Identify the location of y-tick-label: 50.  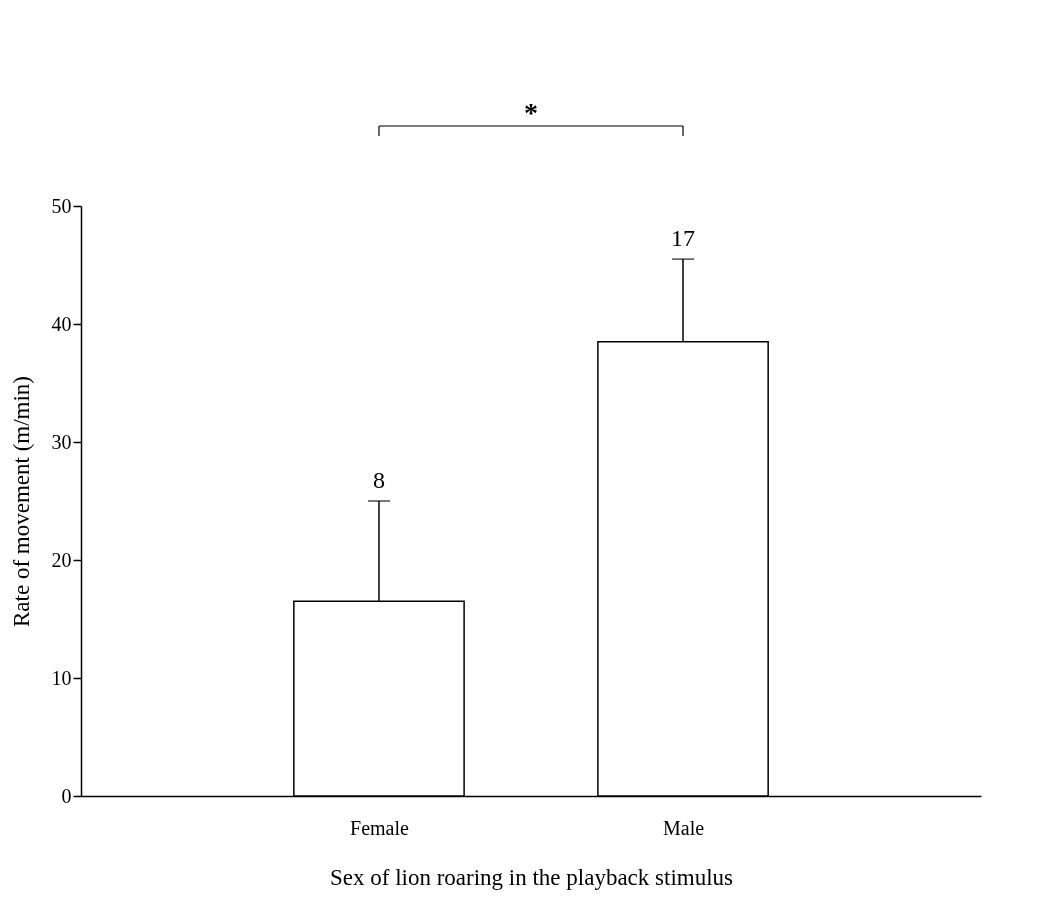
(61, 205).